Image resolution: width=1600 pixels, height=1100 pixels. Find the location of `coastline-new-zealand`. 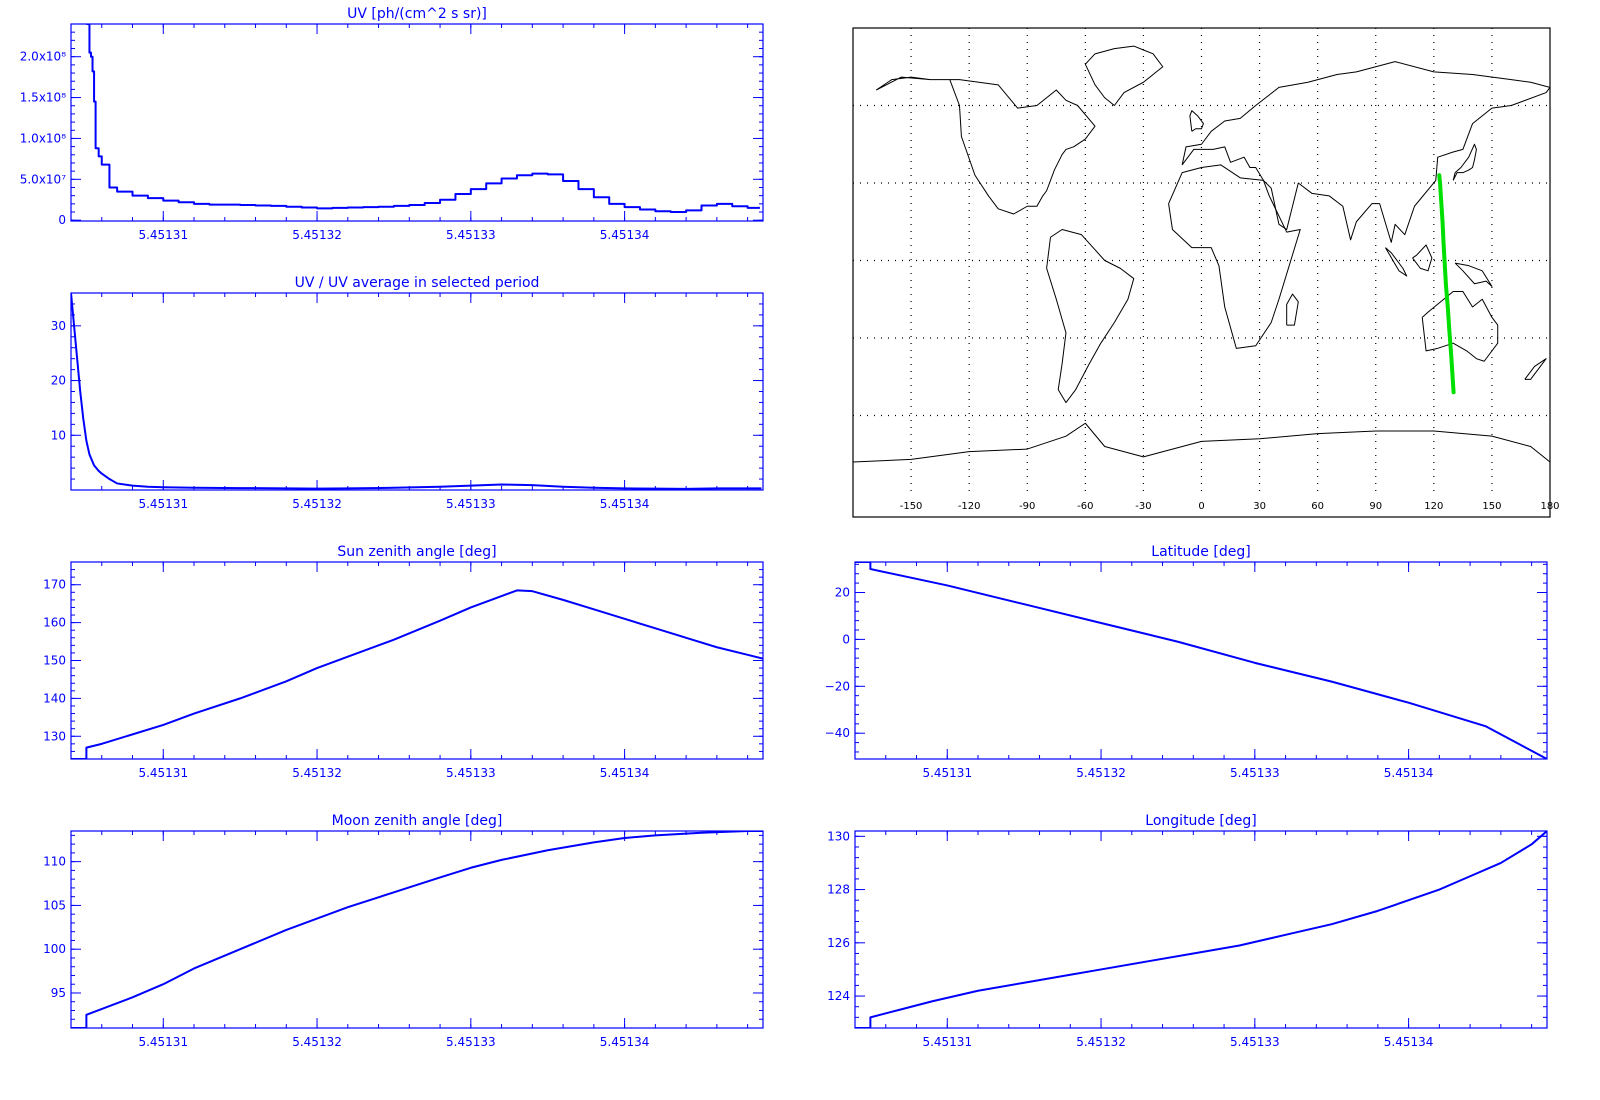

coastline-new-zealand is located at coordinates (1535, 369).